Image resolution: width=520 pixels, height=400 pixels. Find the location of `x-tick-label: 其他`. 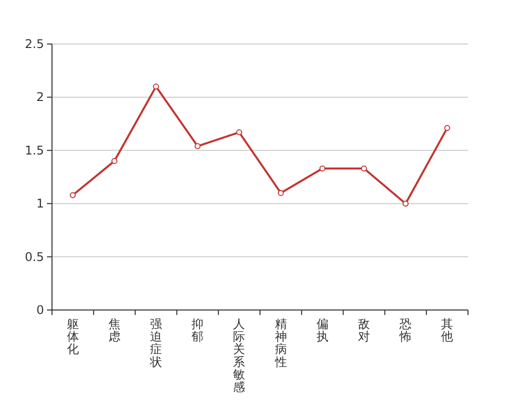

x-tick-label: 其他 is located at coordinates (447, 330).